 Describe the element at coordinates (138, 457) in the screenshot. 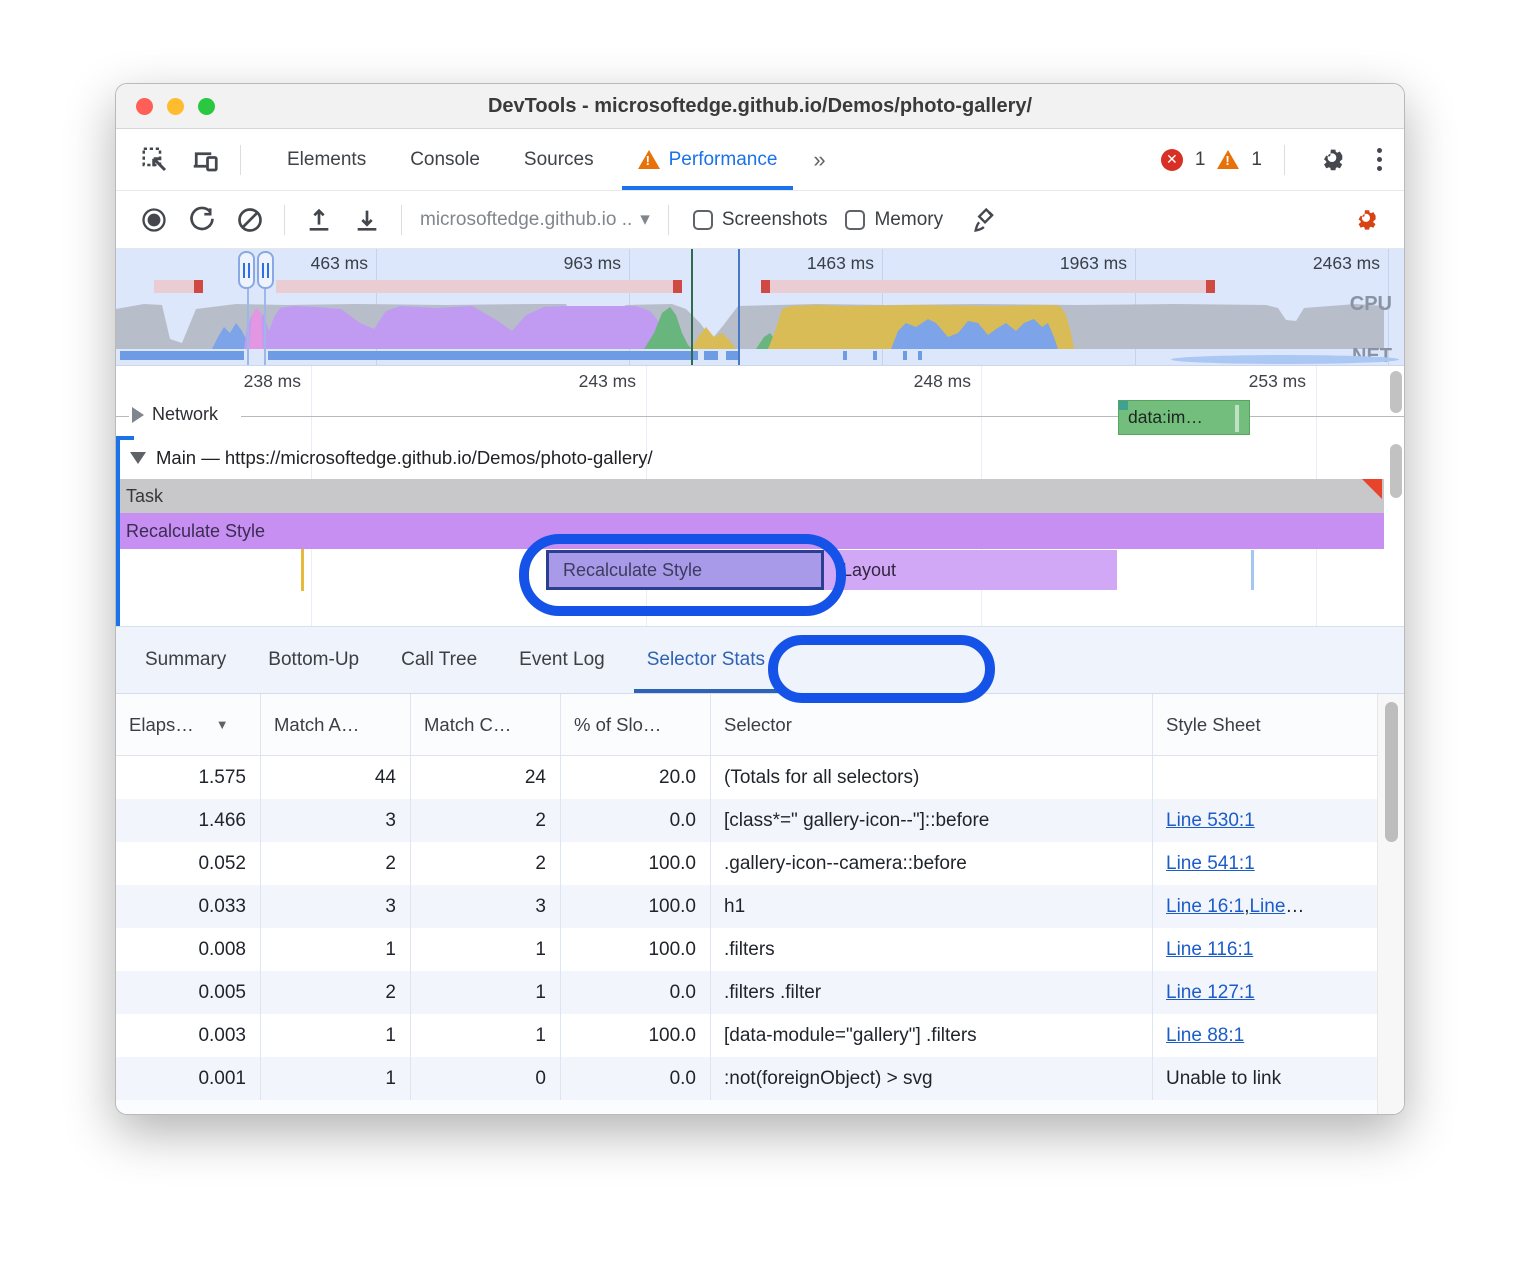

I see `expand-triangle-icon` at that location.